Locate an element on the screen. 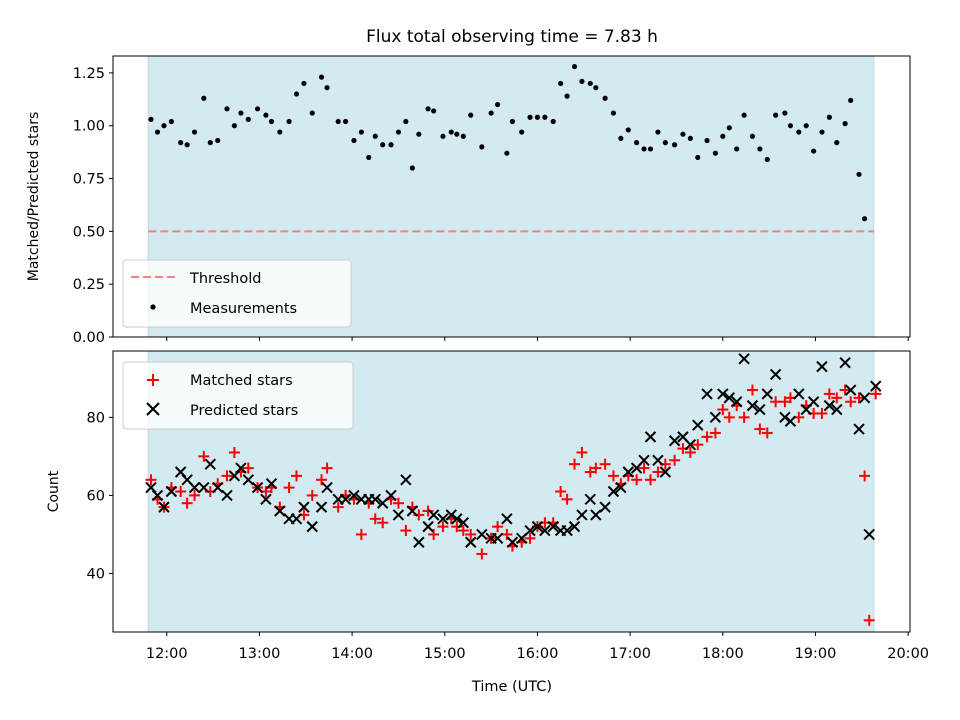  count-legend: Matched stars Predicted stars is located at coordinates (238, 395).